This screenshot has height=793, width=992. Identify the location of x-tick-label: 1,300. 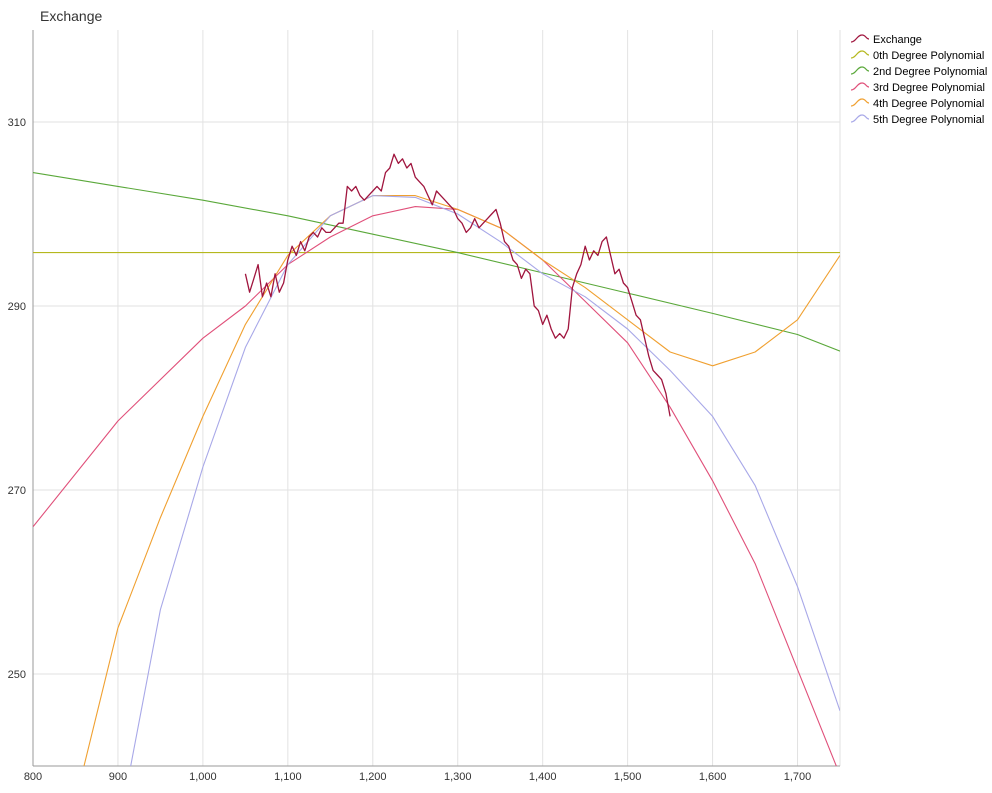
(458, 777).